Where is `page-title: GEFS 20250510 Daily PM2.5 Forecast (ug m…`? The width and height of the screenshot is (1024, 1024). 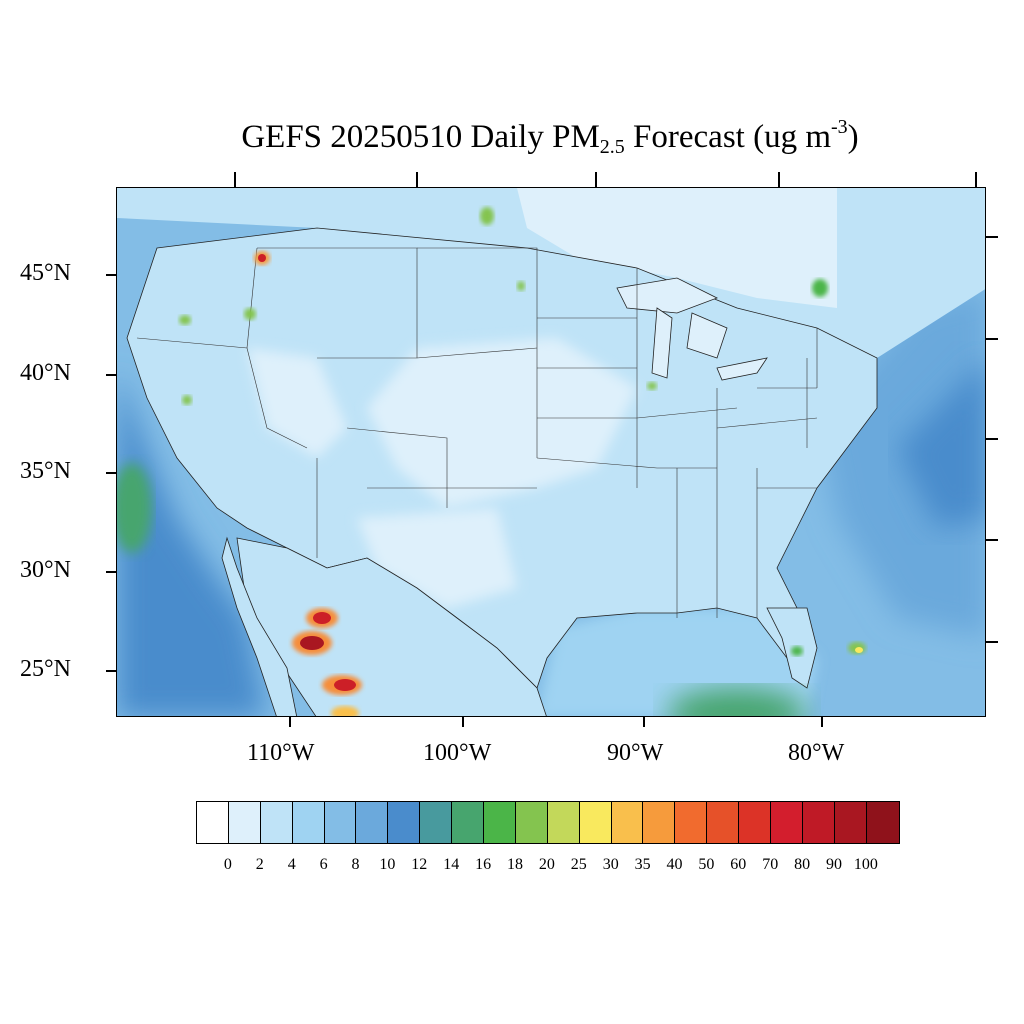 page-title: GEFS 20250510 Daily PM2.5 Forecast (ug m… is located at coordinates (512, 137).